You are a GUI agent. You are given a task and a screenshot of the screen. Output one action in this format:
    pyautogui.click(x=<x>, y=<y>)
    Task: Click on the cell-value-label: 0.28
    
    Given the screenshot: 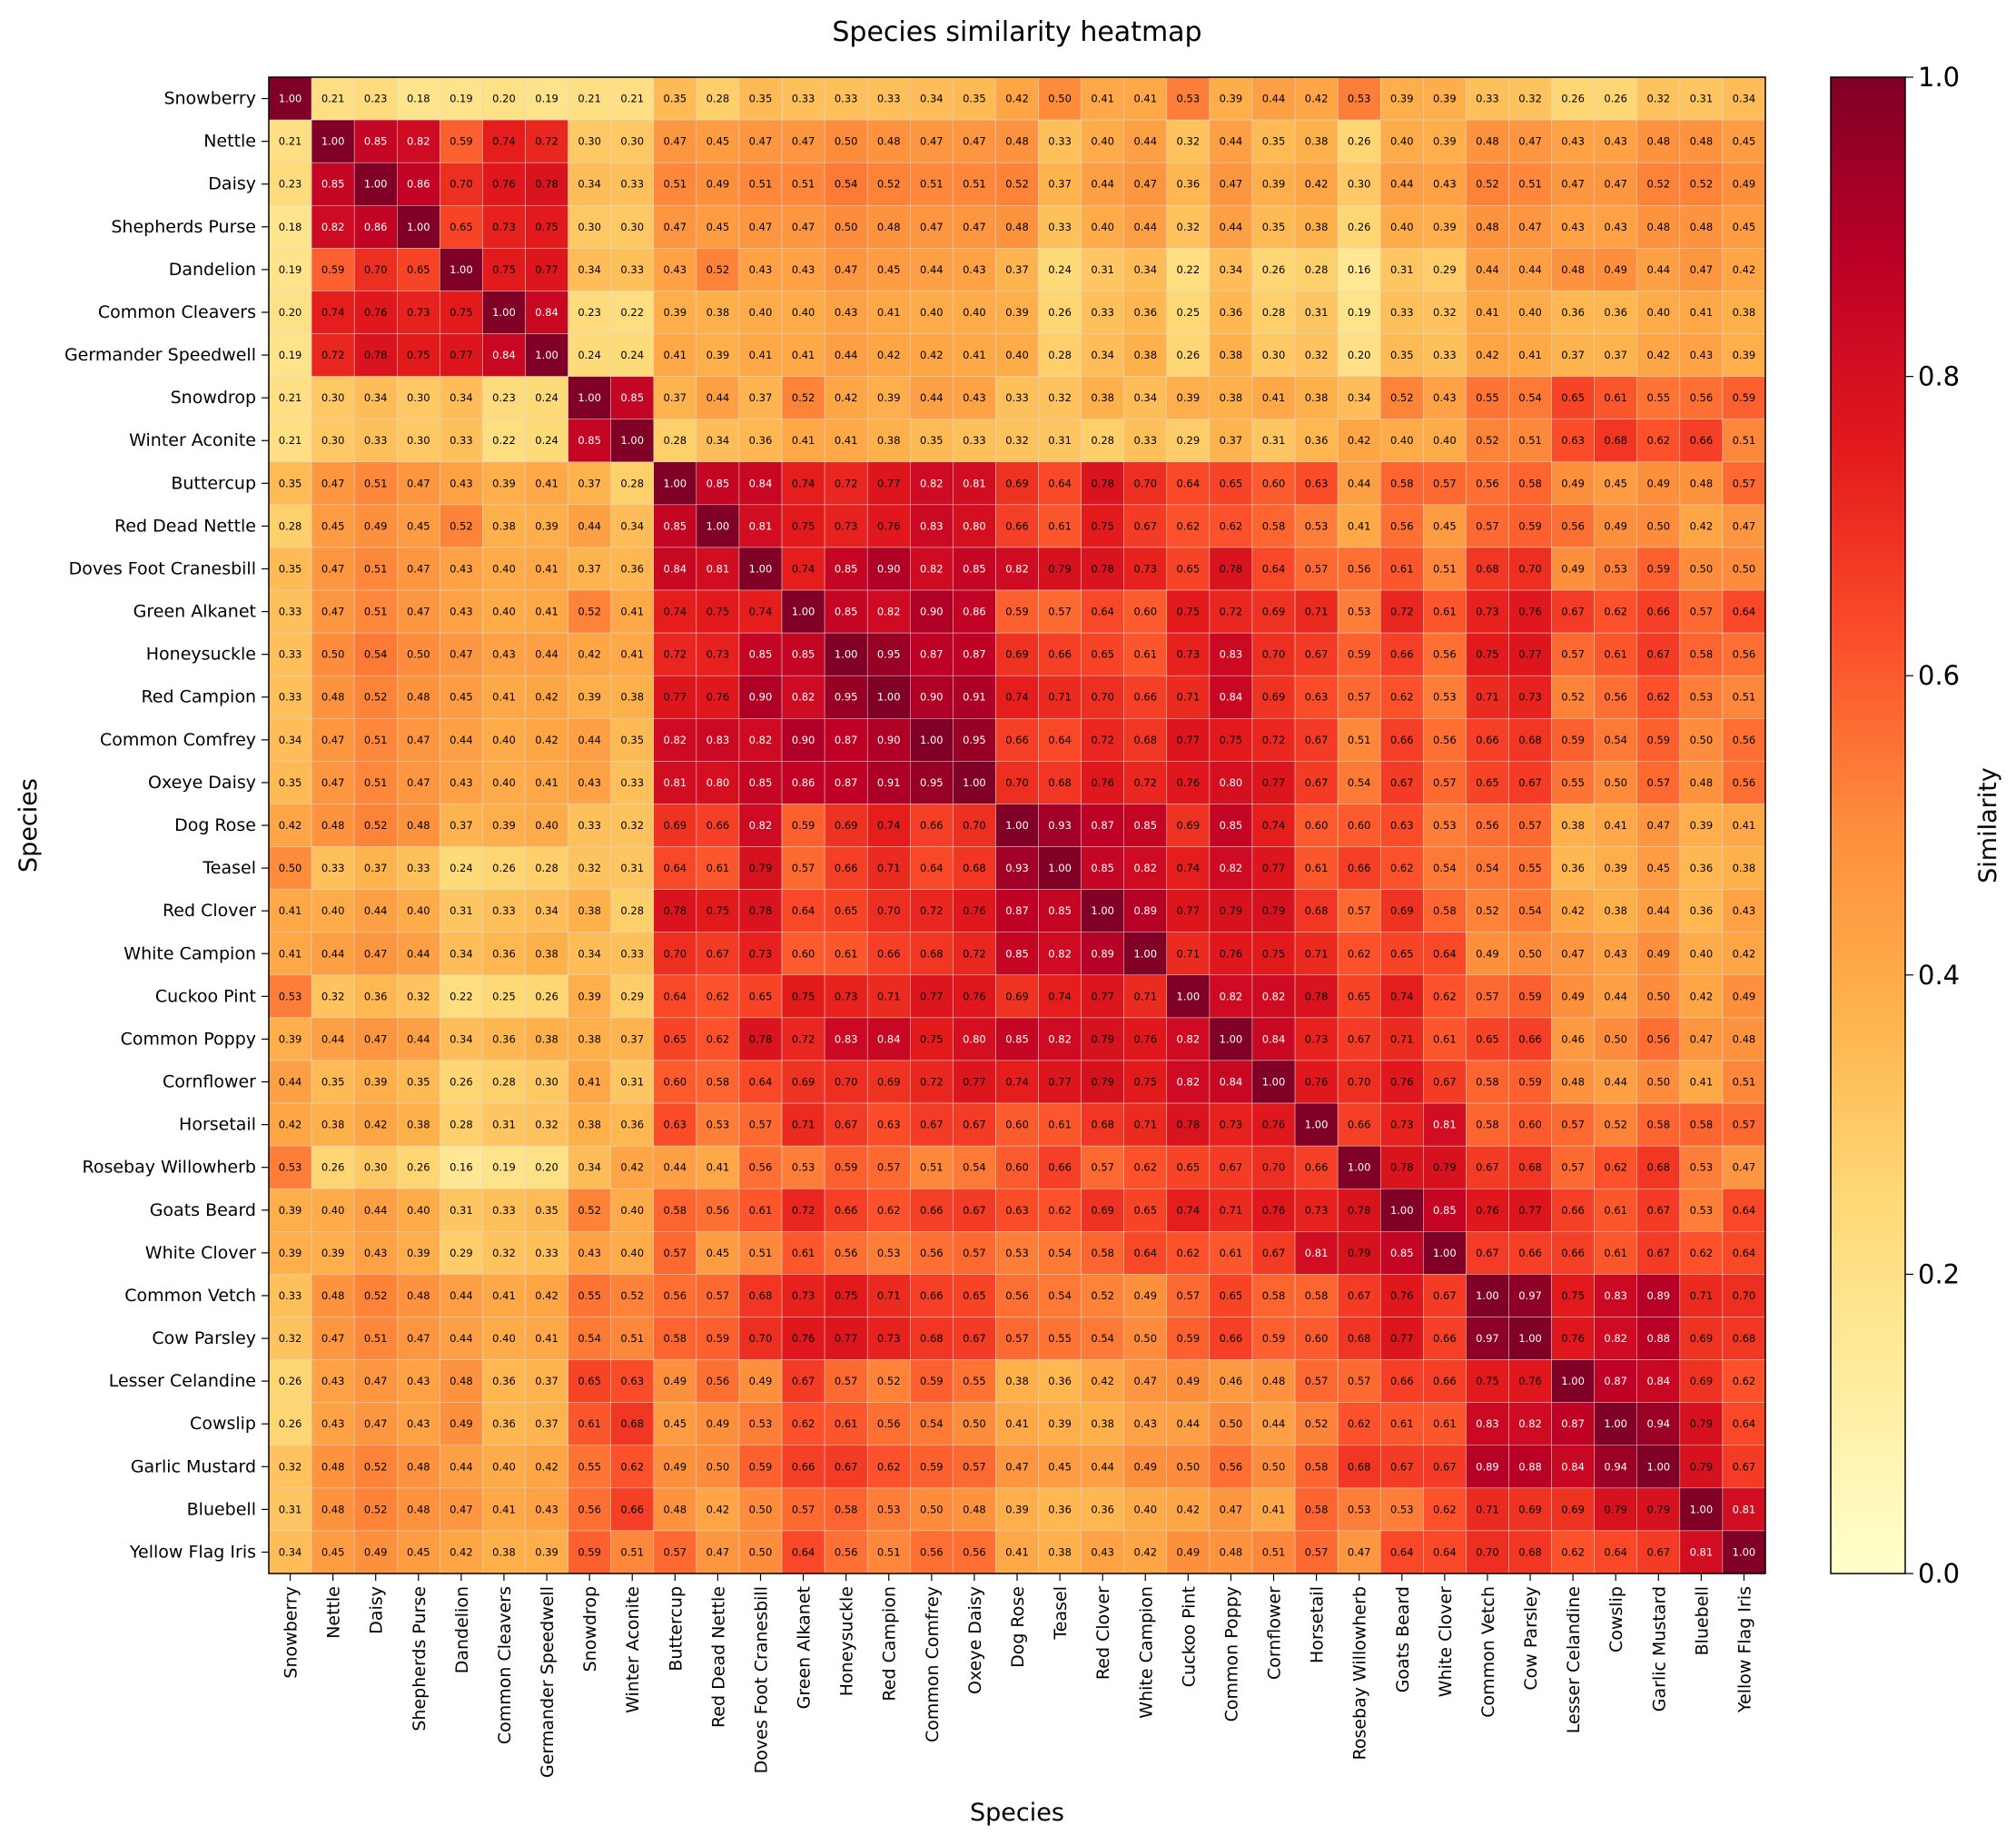 What is the action you would take?
    pyautogui.click(x=291, y=525)
    